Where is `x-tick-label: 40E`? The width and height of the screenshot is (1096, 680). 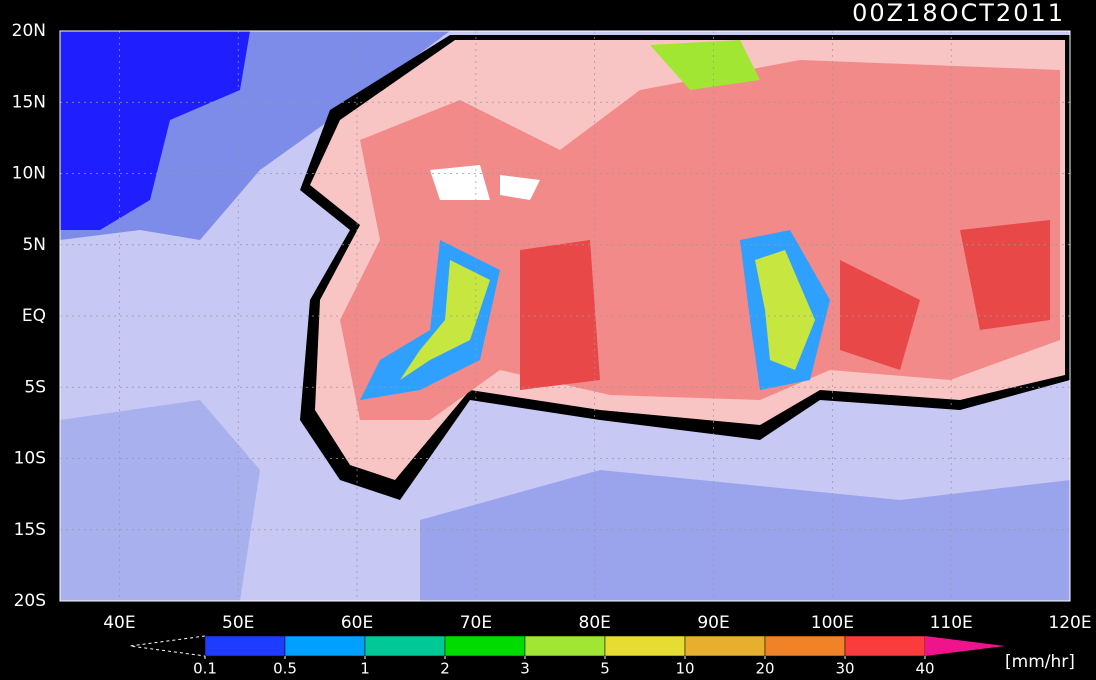
x-tick-label: 40E is located at coordinates (119, 623).